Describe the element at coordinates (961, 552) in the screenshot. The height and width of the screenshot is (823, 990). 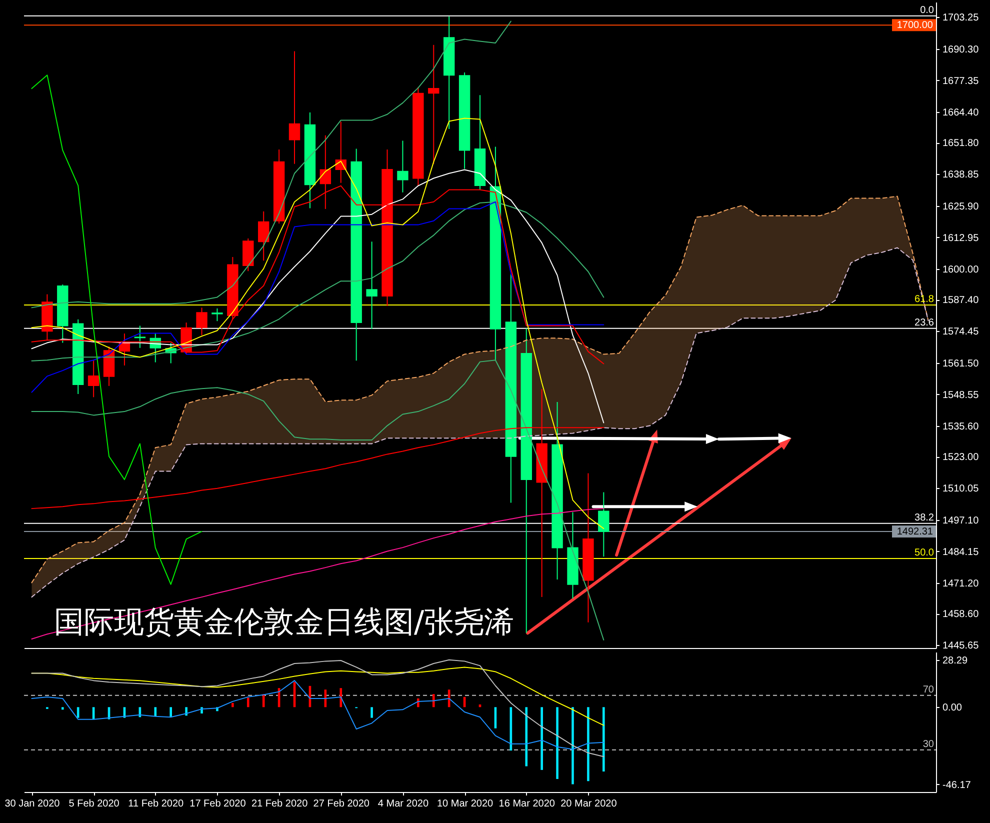
I see `y-tick-label: 1484.15` at that location.